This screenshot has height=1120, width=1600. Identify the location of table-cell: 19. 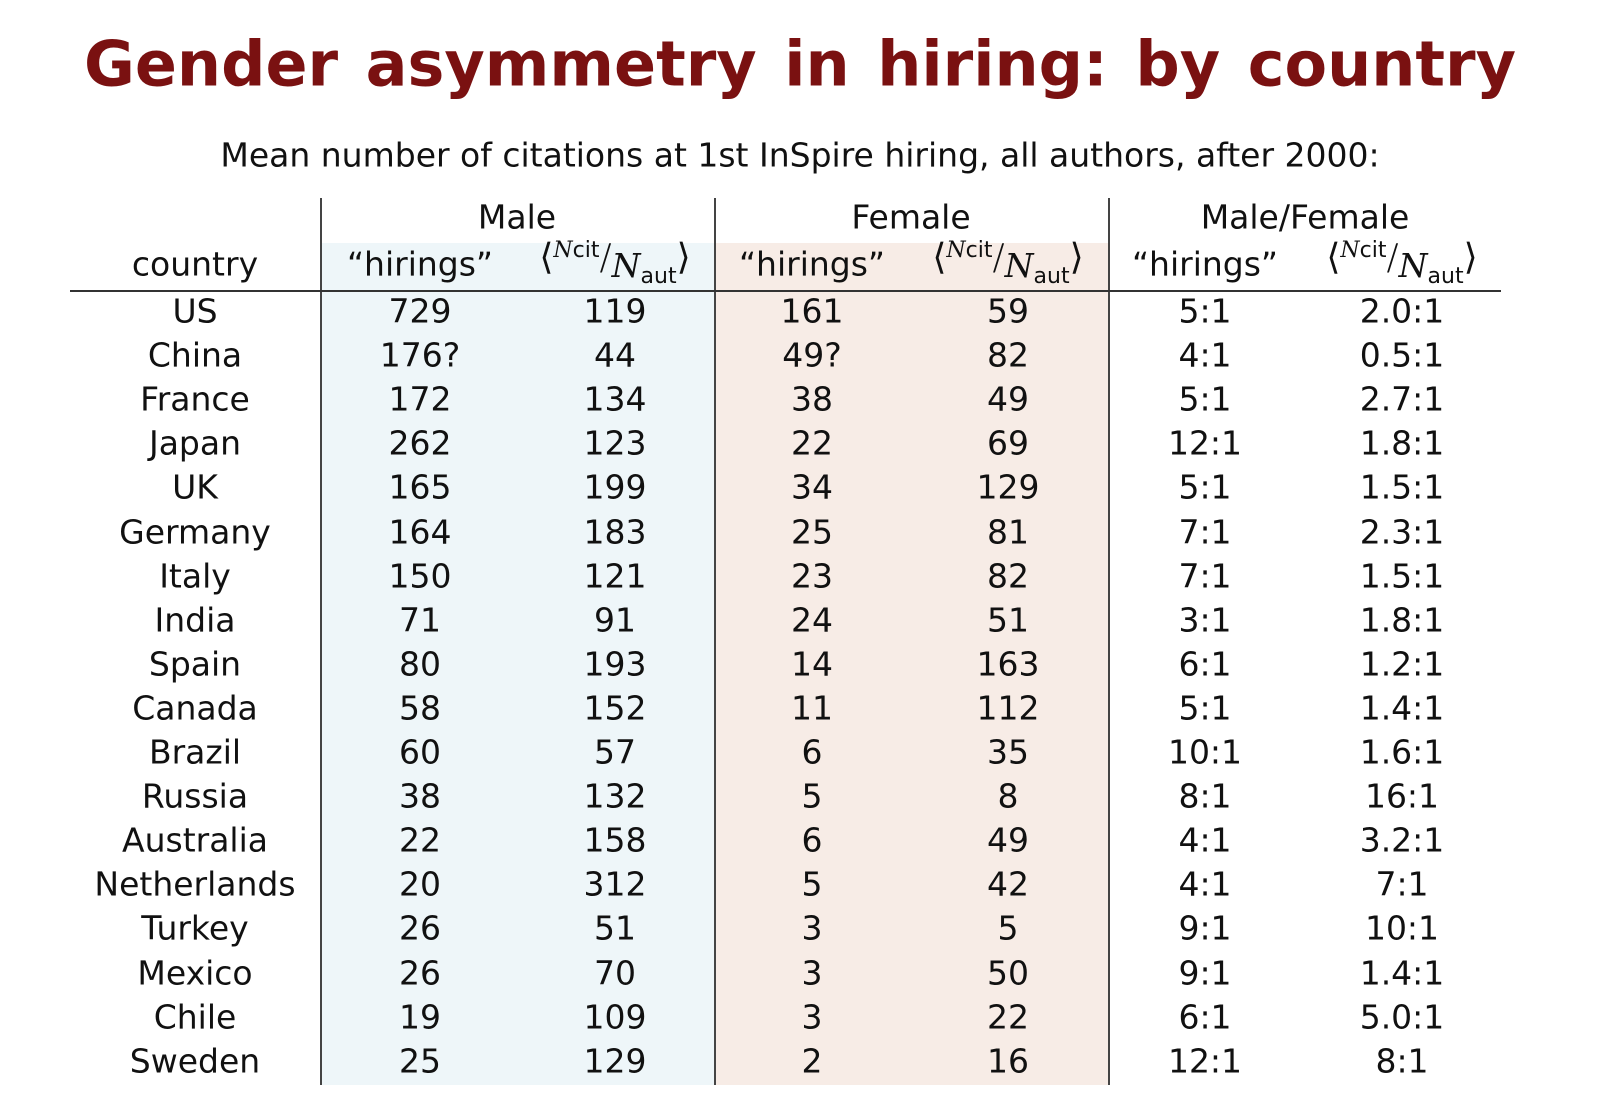
(420, 1017).